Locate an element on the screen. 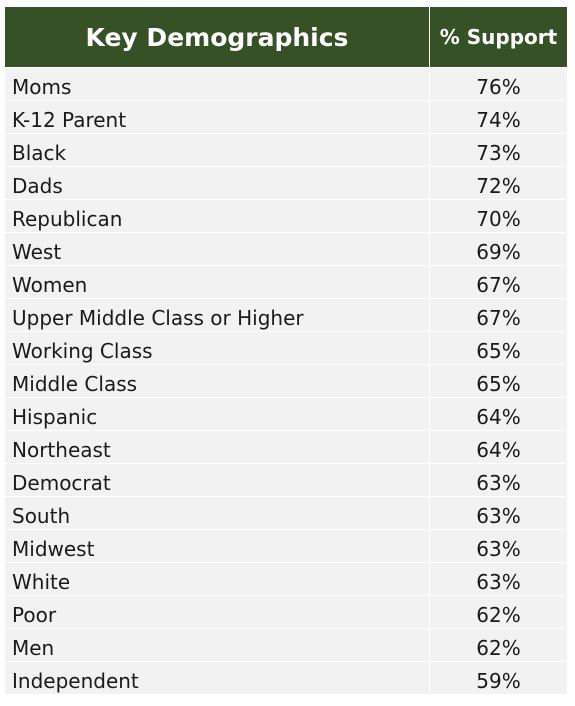 The width and height of the screenshot is (575, 706). table-row: Women 67% is located at coordinates (286, 282).